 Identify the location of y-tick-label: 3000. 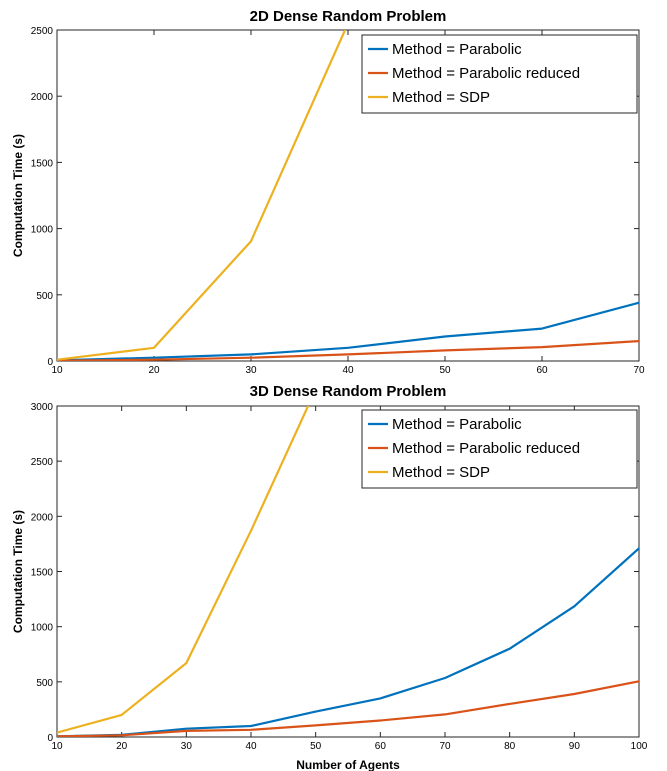
(42, 407).